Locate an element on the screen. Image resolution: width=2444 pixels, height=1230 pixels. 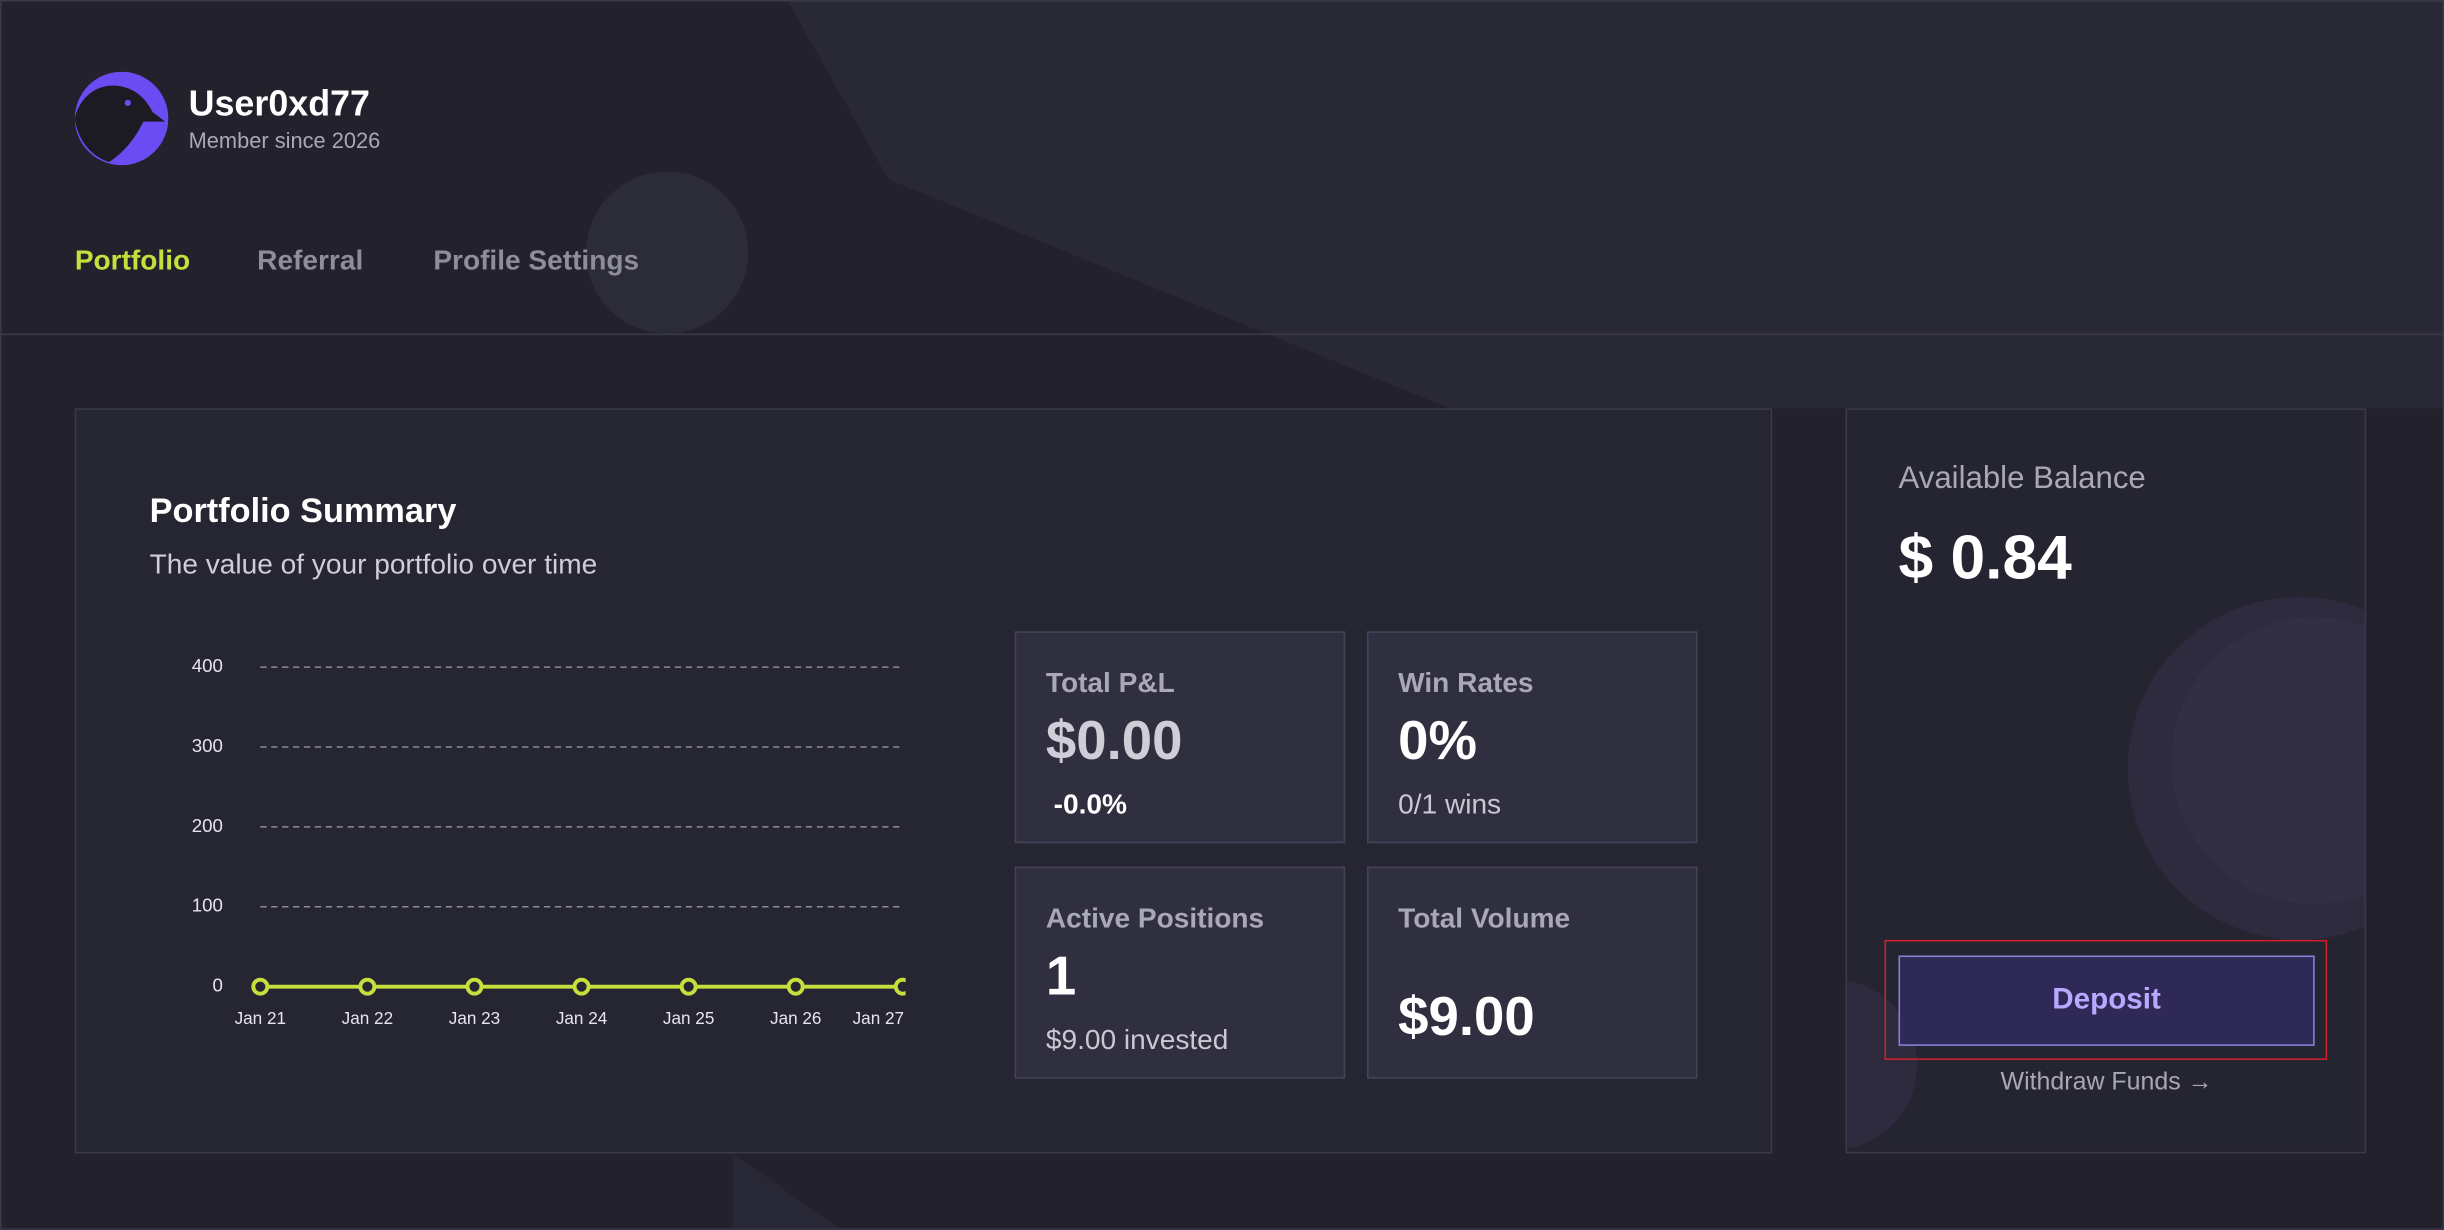
card-title: Portfolio Summary is located at coordinates (303, 510).